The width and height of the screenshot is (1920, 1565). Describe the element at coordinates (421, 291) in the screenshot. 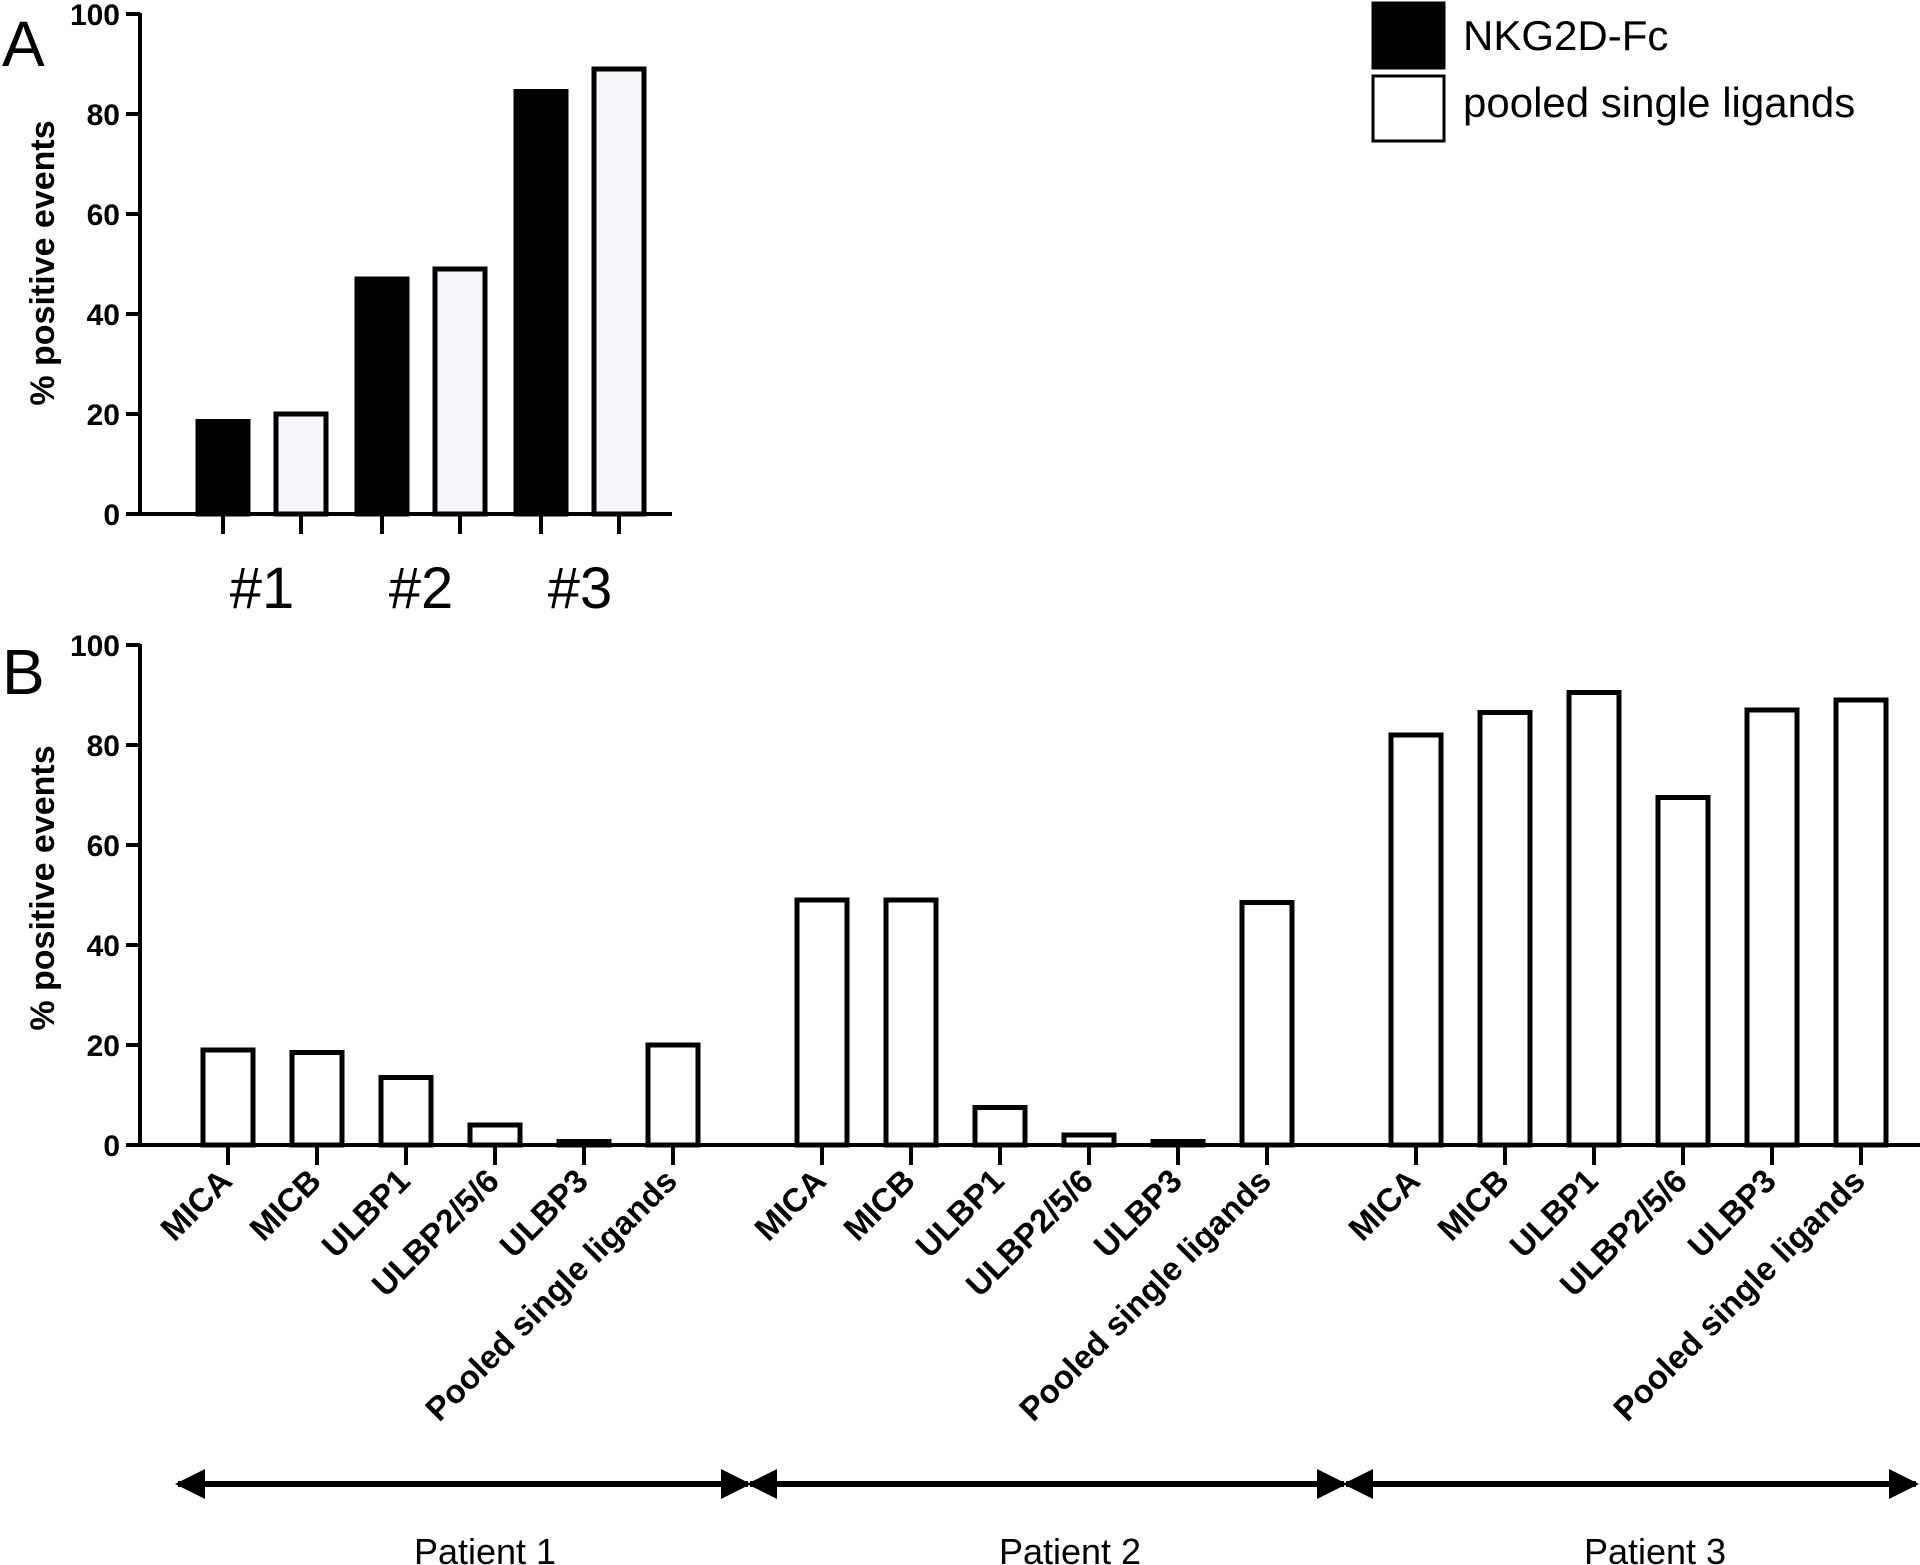

I see `panel-a-bars` at that location.